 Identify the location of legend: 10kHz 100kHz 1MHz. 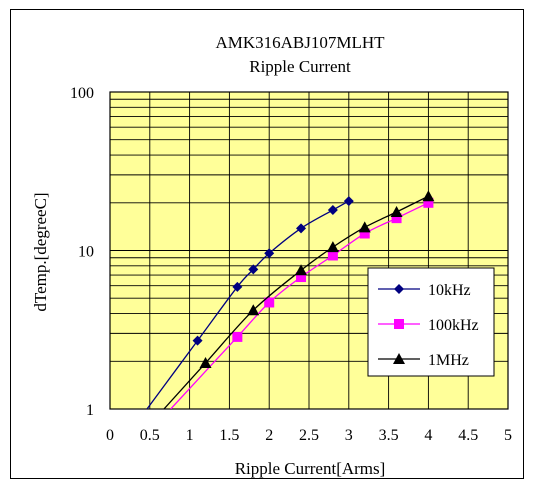
(431, 322).